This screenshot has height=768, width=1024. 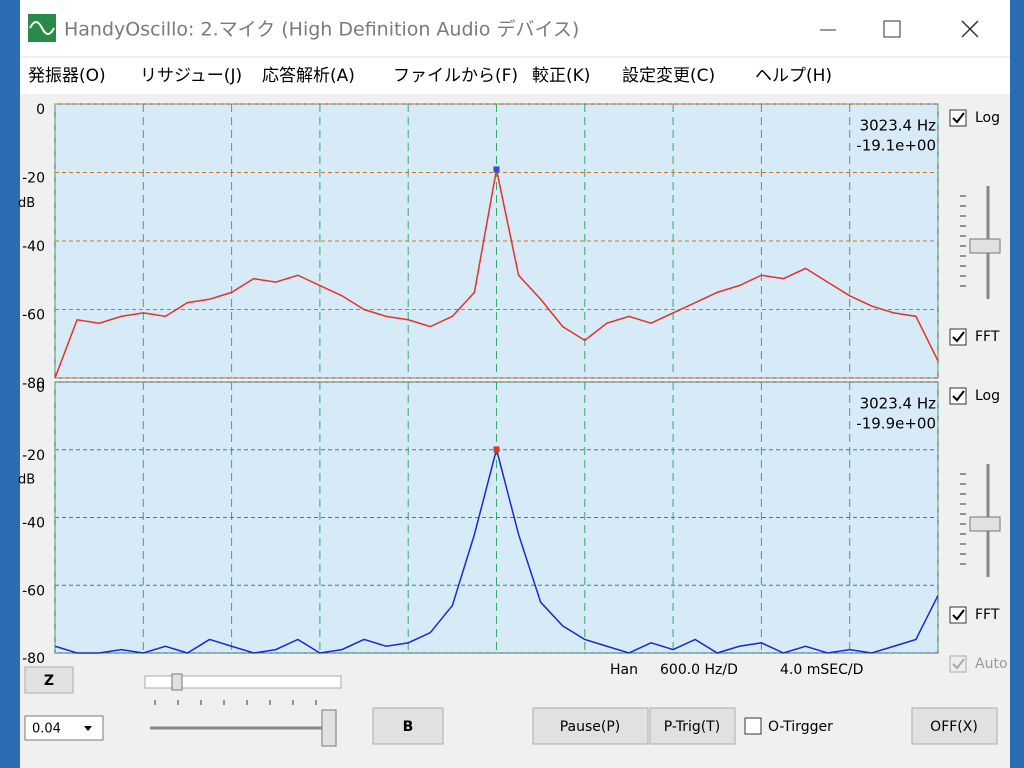 I want to click on slider-ticks, so click(x=235, y=702).